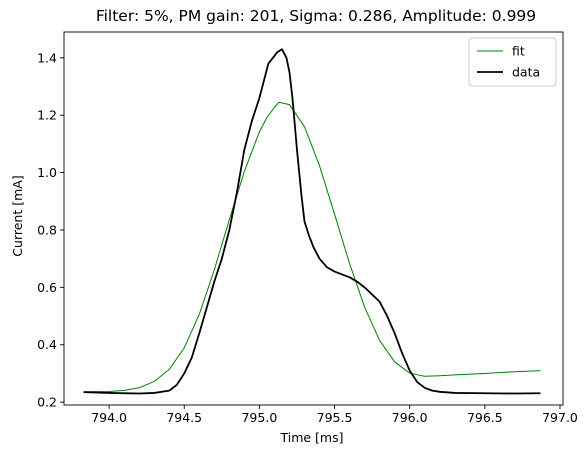 The height and width of the screenshot is (455, 584). What do you see at coordinates (47, 402) in the screenshot?
I see `y-tick-label: 0.2` at bounding box center [47, 402].